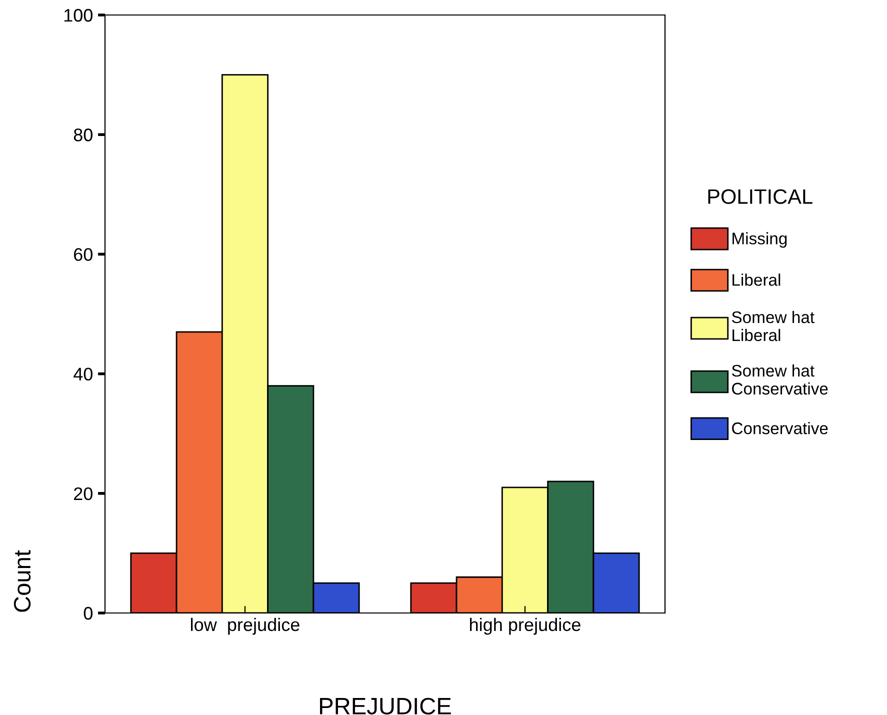  I want to click on y-axis-title: Count, so click(22, 581).